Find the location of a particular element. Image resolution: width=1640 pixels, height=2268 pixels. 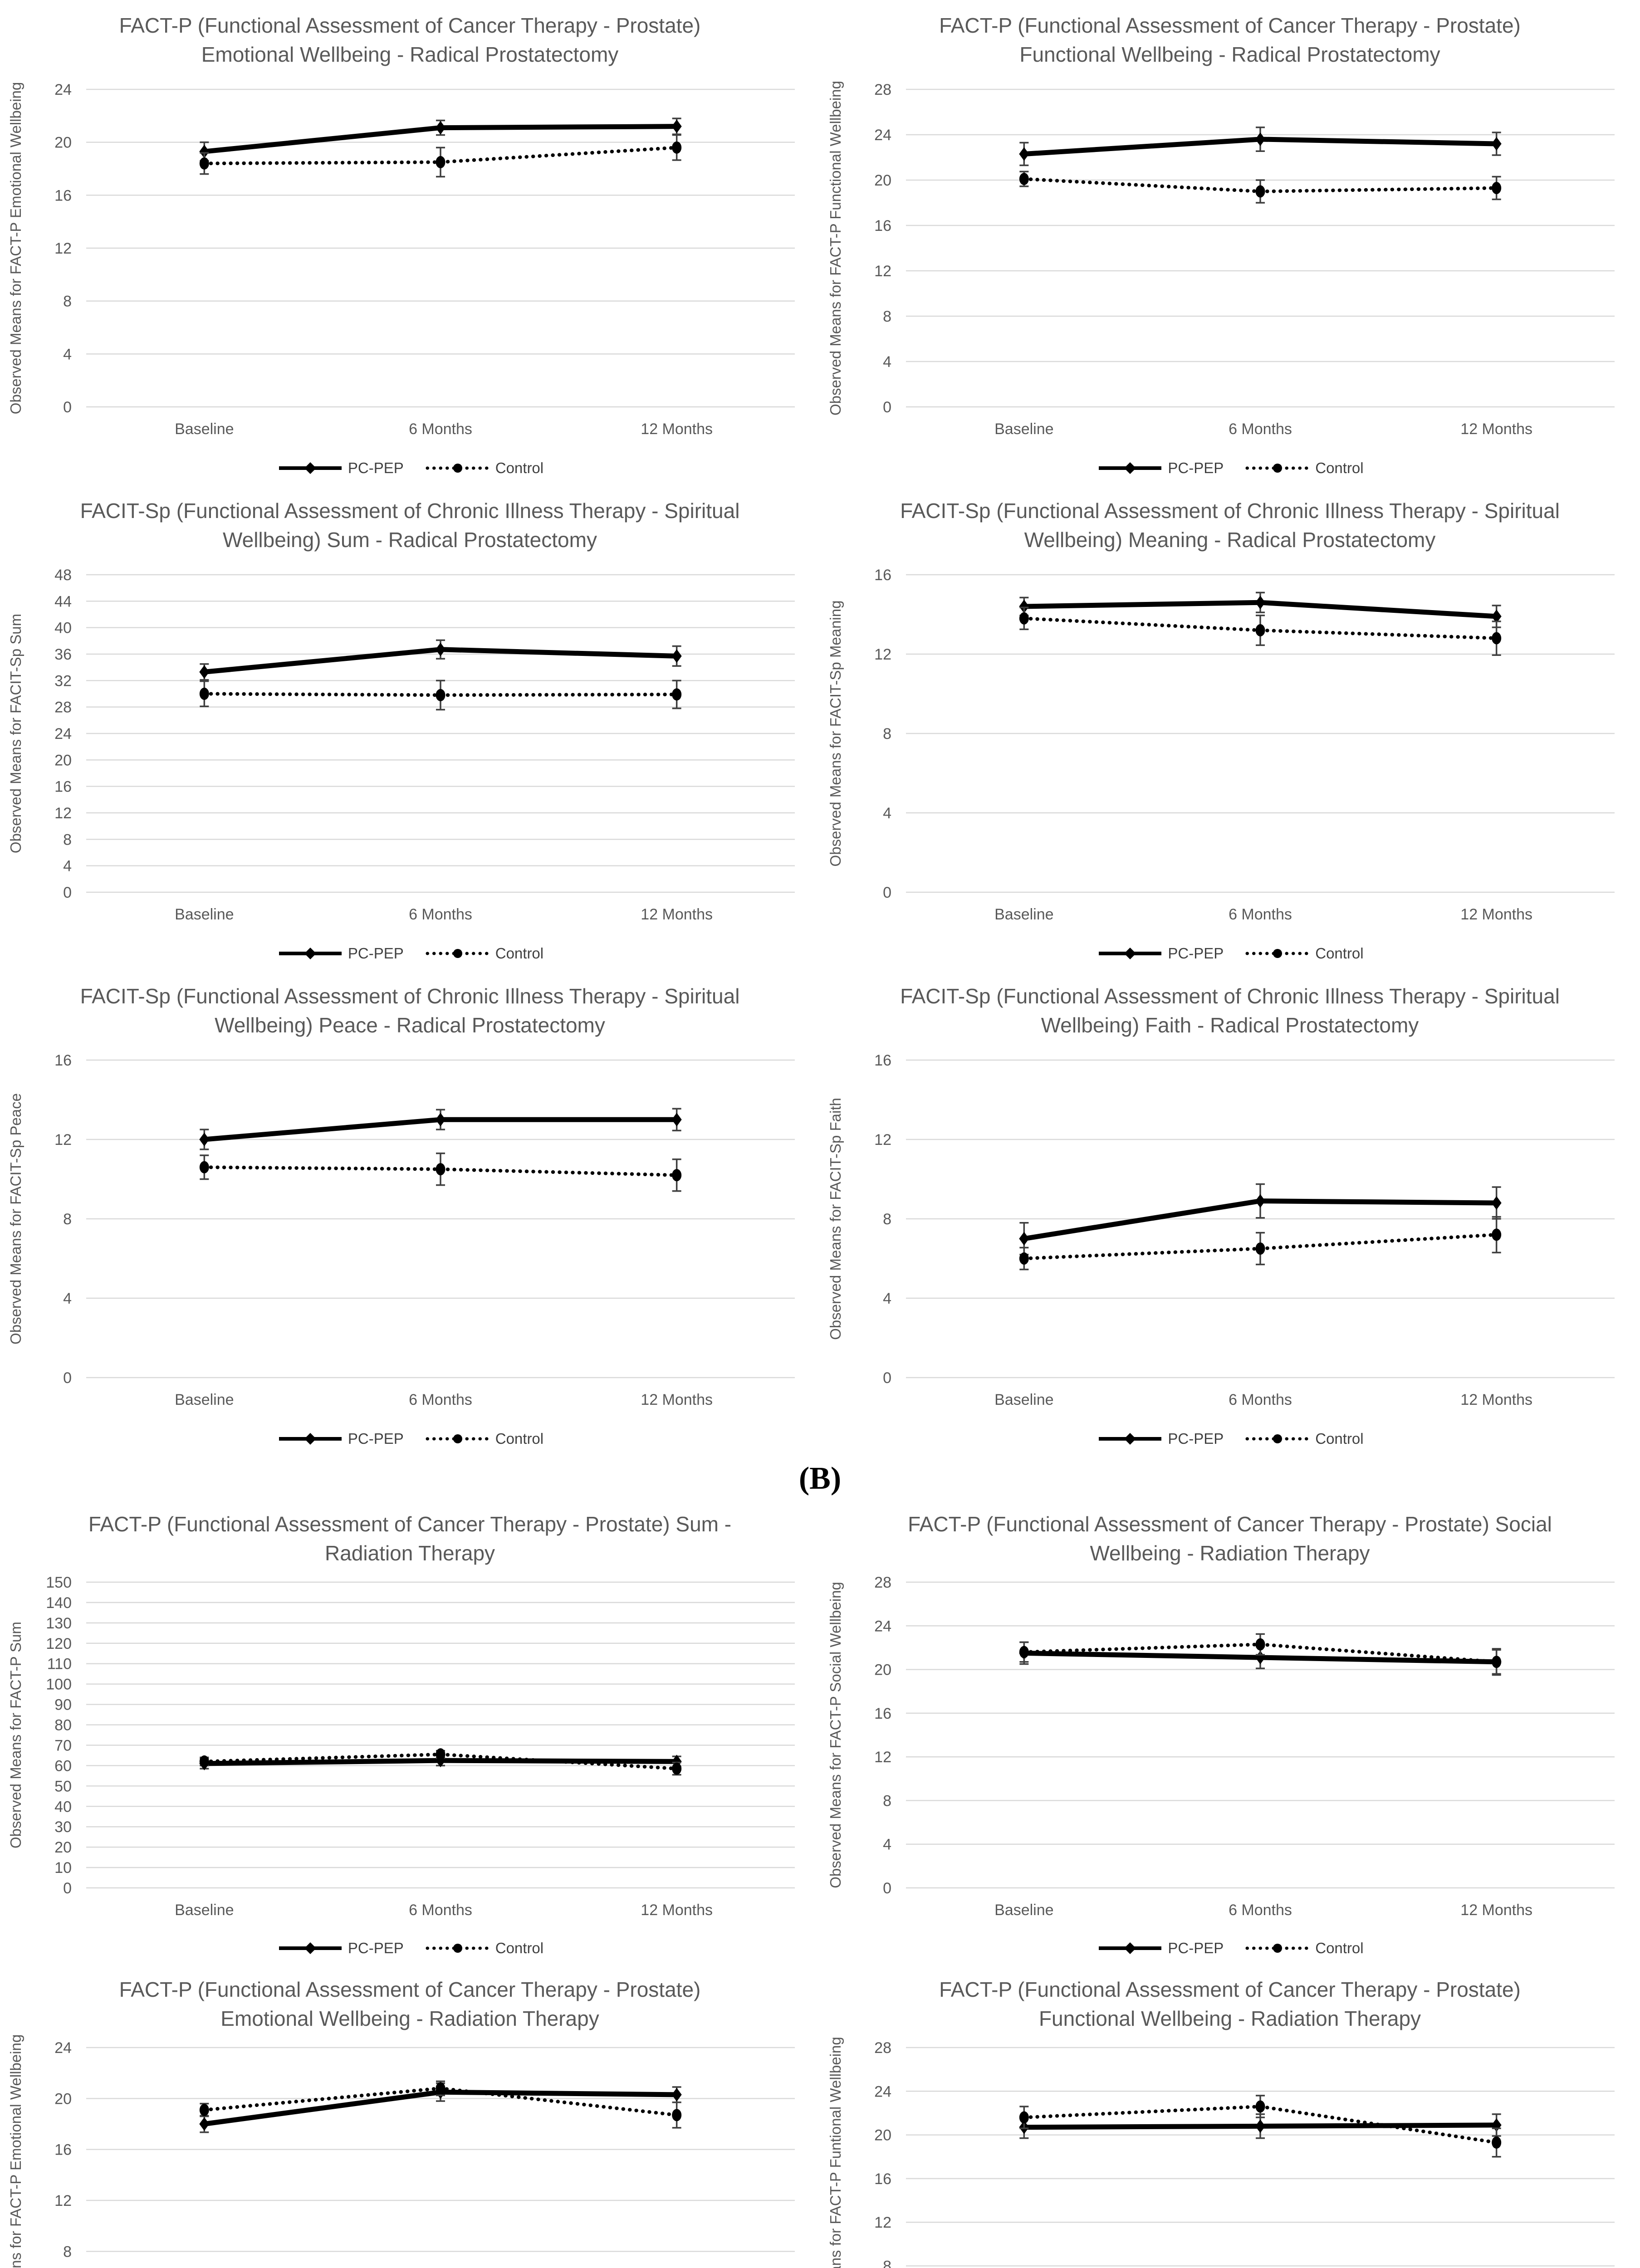

y-tick-label: 140 is located at coordinates (59, 1603).